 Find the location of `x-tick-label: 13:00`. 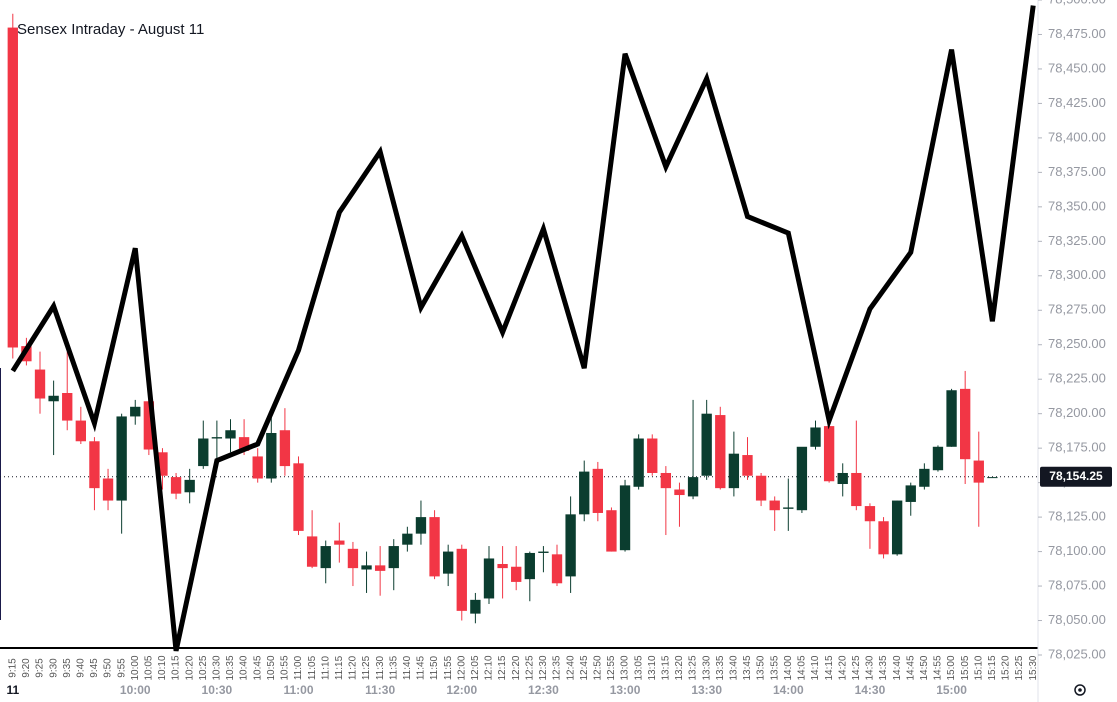

x-tick-label: 13:00 is located at coordinates (625, 667).